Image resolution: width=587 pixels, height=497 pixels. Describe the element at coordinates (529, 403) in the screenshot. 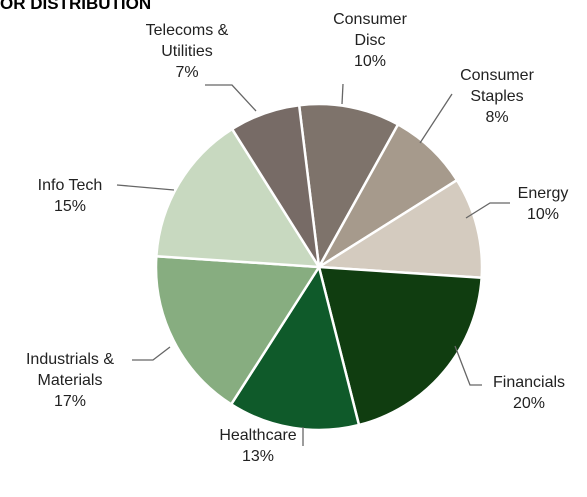

I see `slice-value-financials: 20%` at that location.